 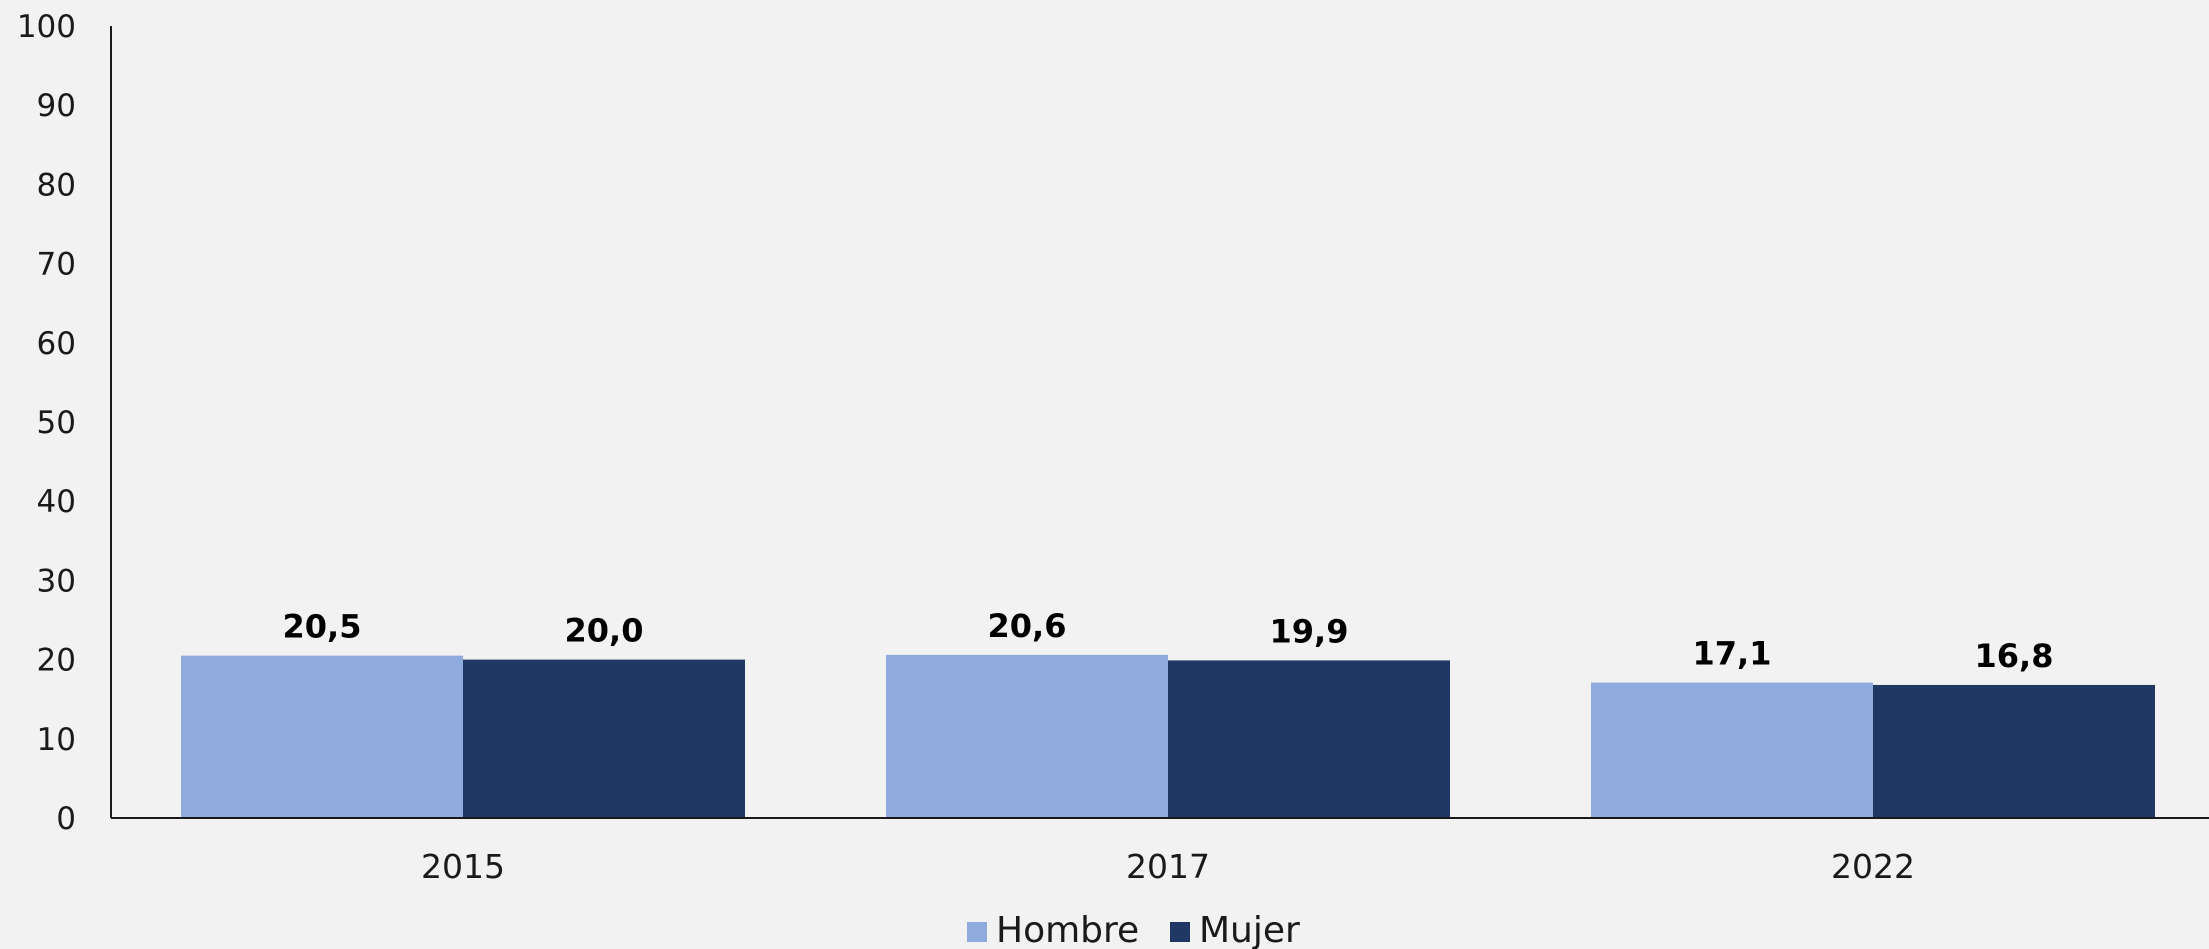 I want to click on data-label-mujer-2022: 16,8, so click(x=2014, y=656).